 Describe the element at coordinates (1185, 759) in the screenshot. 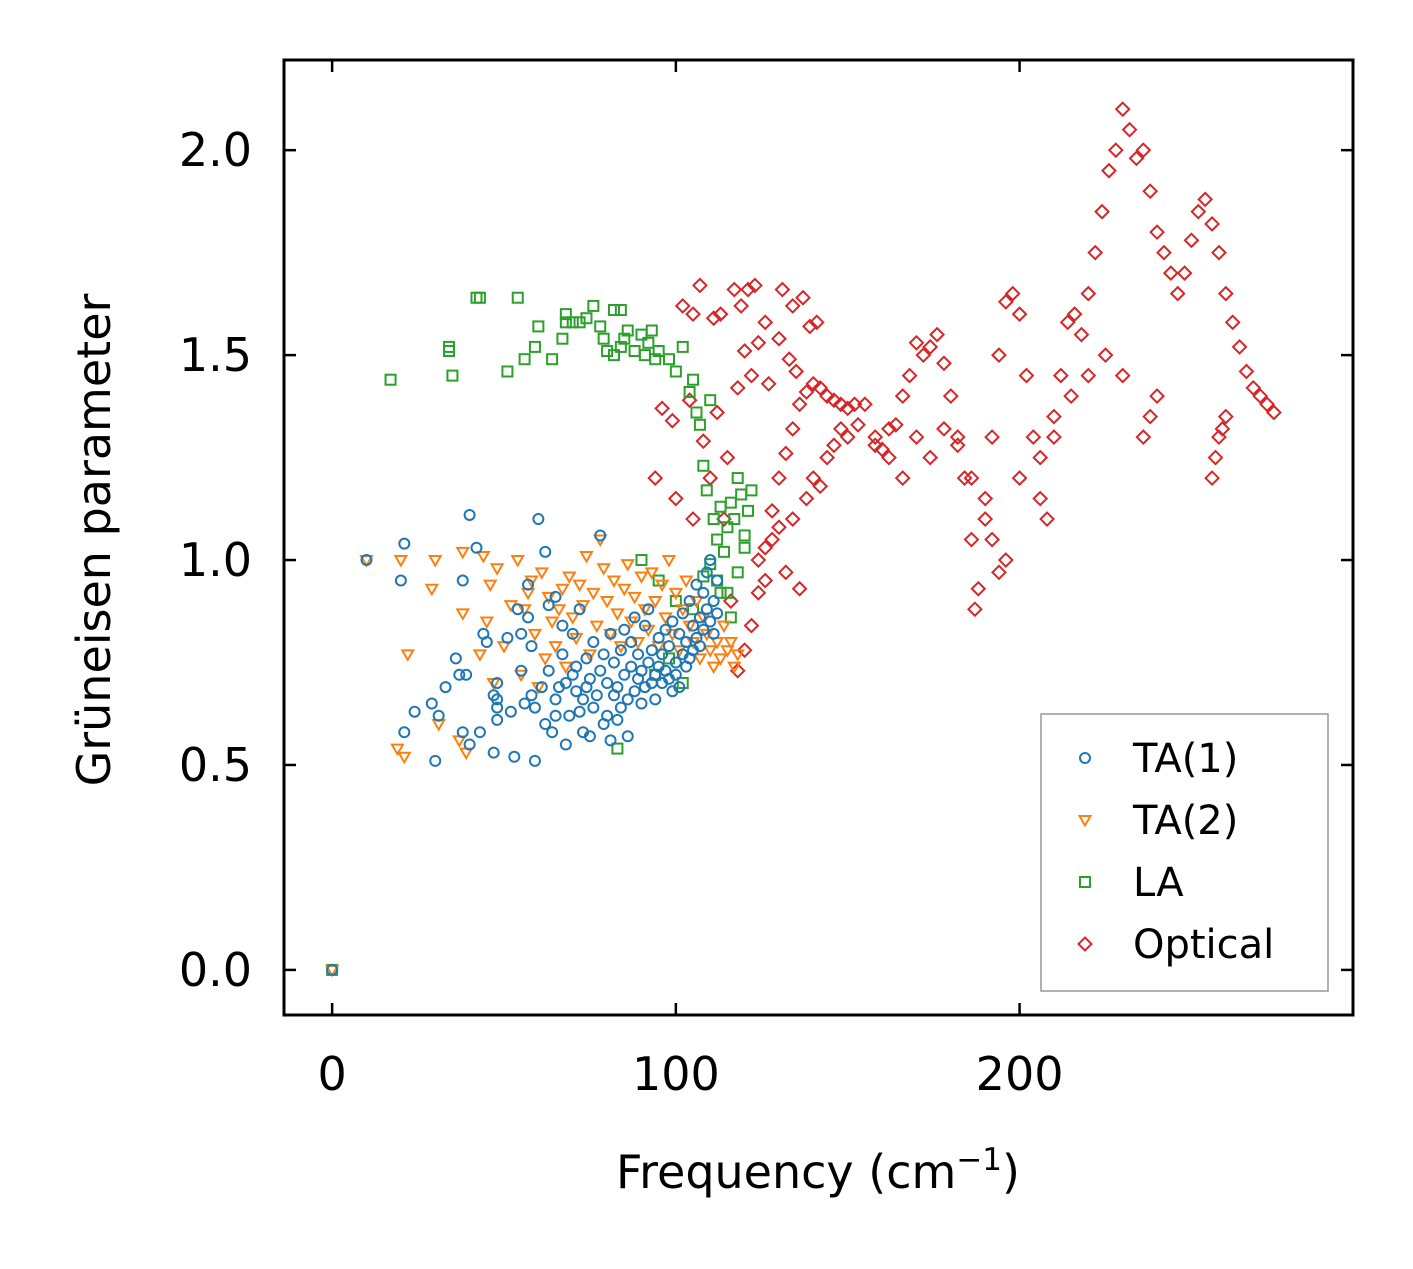

I see `legend-label: TA(1)` at that location.